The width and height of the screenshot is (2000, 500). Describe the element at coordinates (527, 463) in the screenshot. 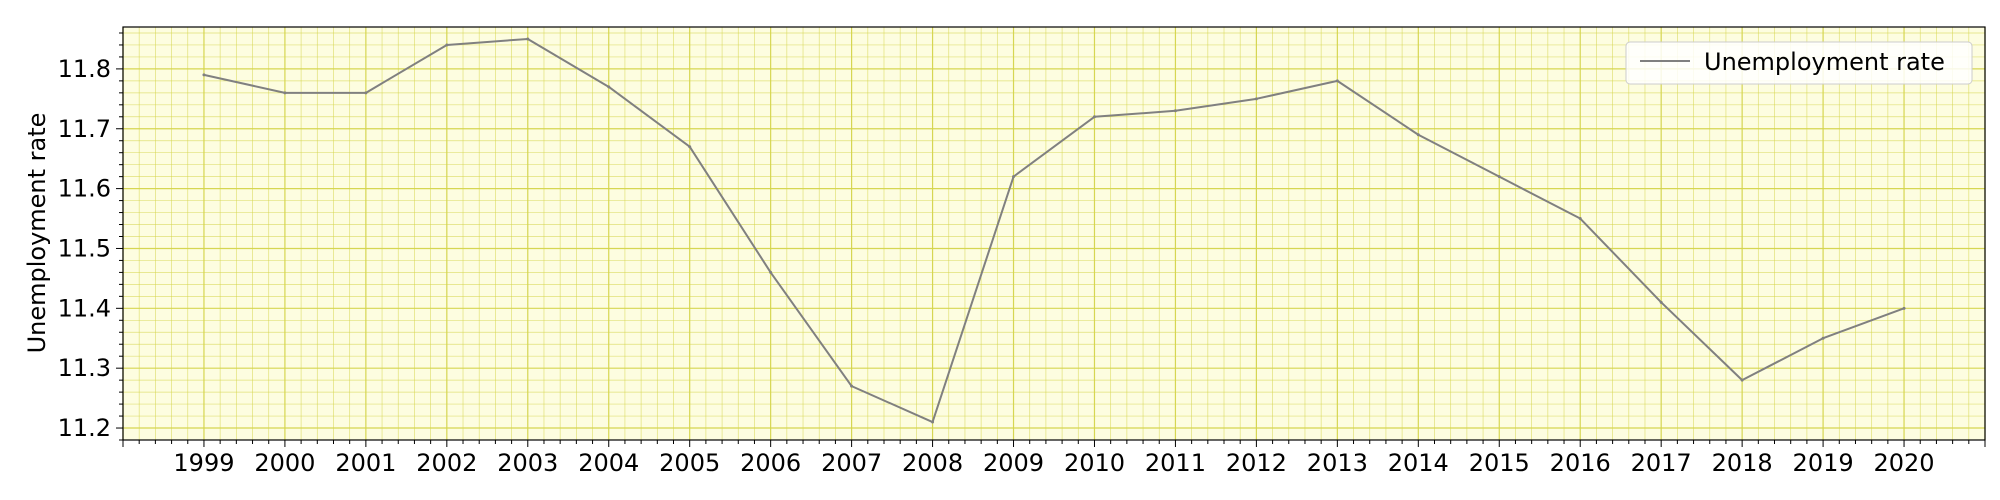

I see `x-tick-label: 2003` at that location.